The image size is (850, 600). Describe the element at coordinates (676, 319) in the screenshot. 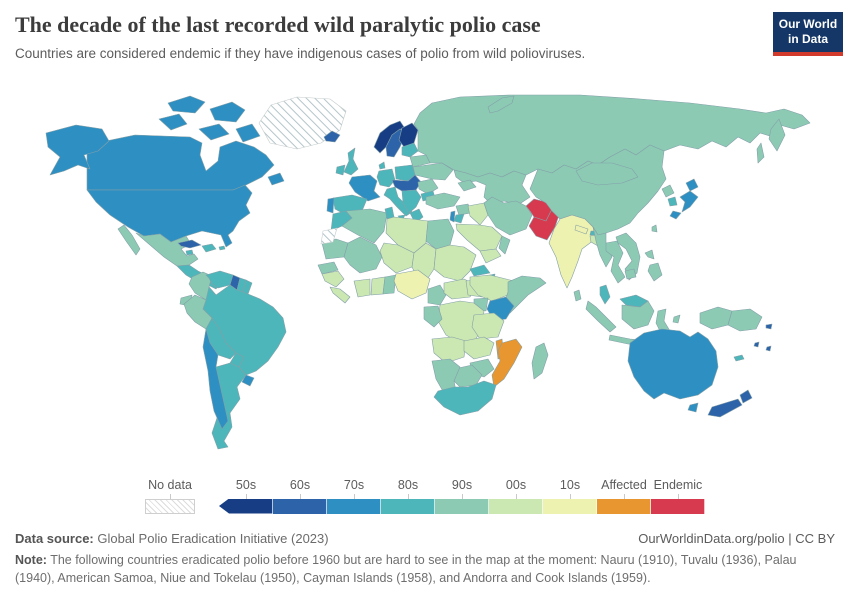

I see `country-indonesia-moluccas` at that location.